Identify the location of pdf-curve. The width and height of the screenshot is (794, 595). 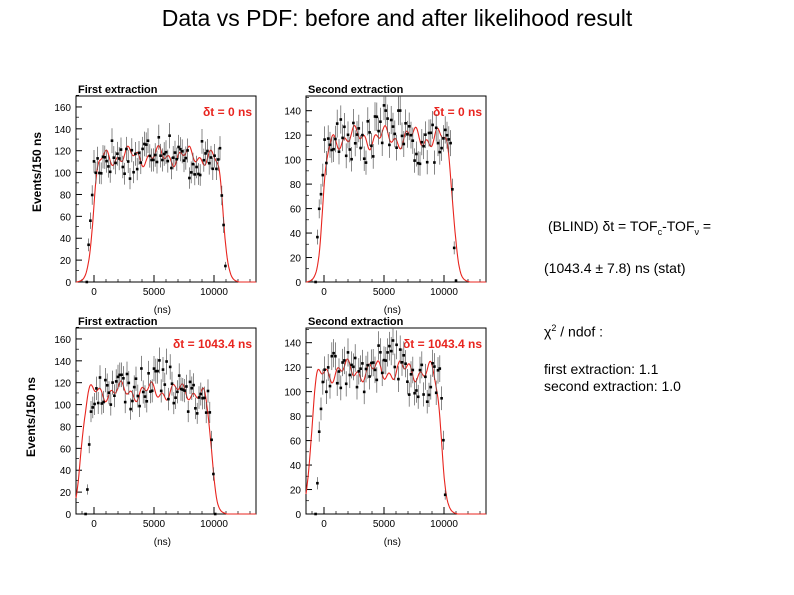
(165, 447).